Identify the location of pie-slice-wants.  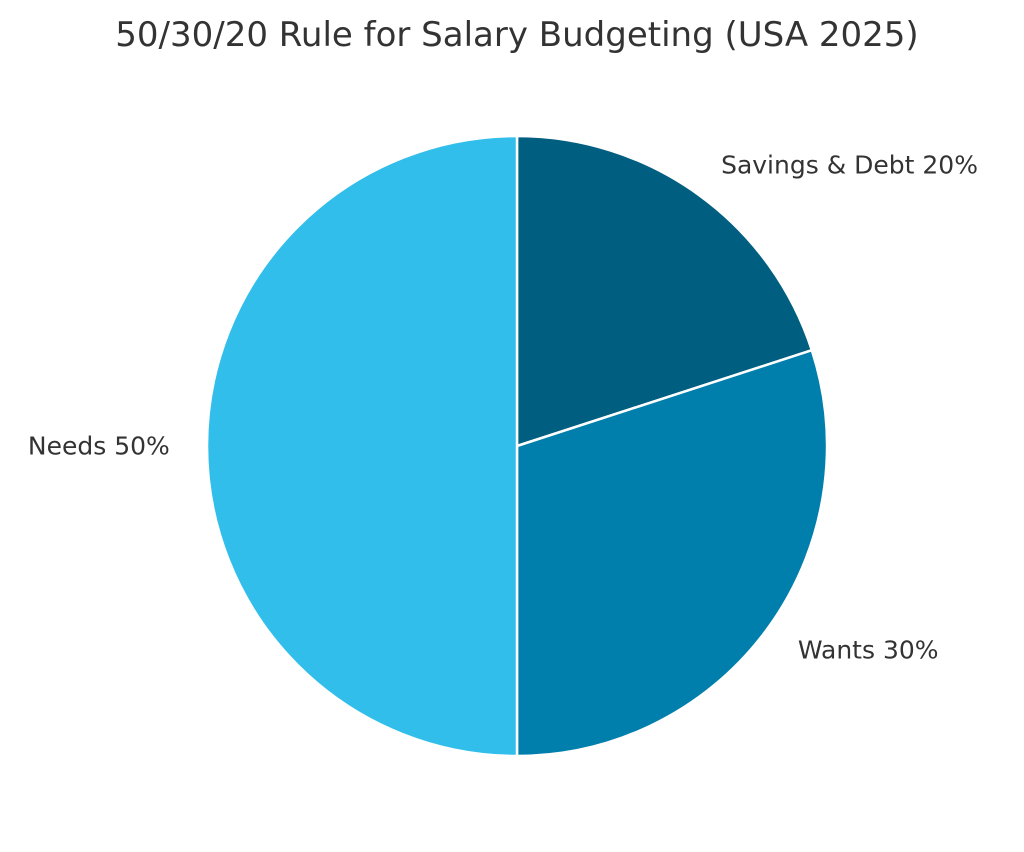
(672, 553).